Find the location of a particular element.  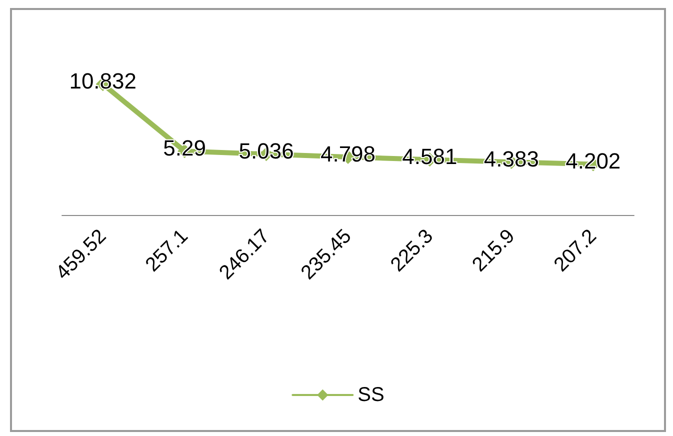

data-label: 4.798 is located at coordinates (348, 154).